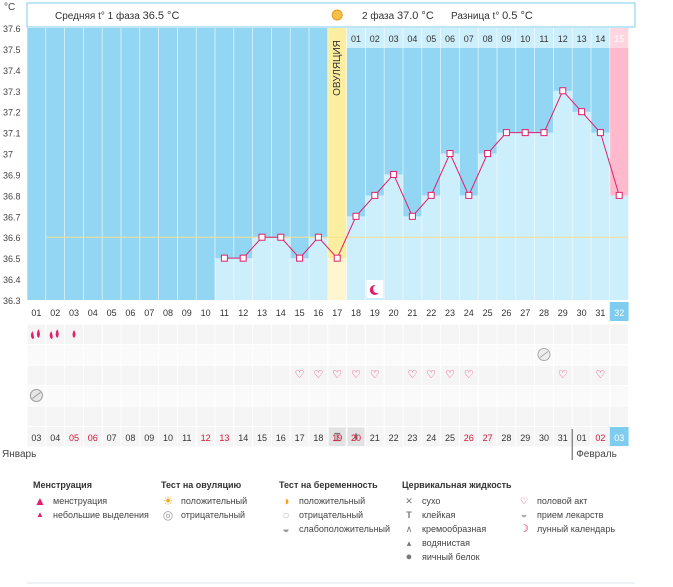 This screenshot has width=673, height=587. Describe the element at coordinates (337, 313) in the screenshot. I see `cycle-day-label: 17` at that location.